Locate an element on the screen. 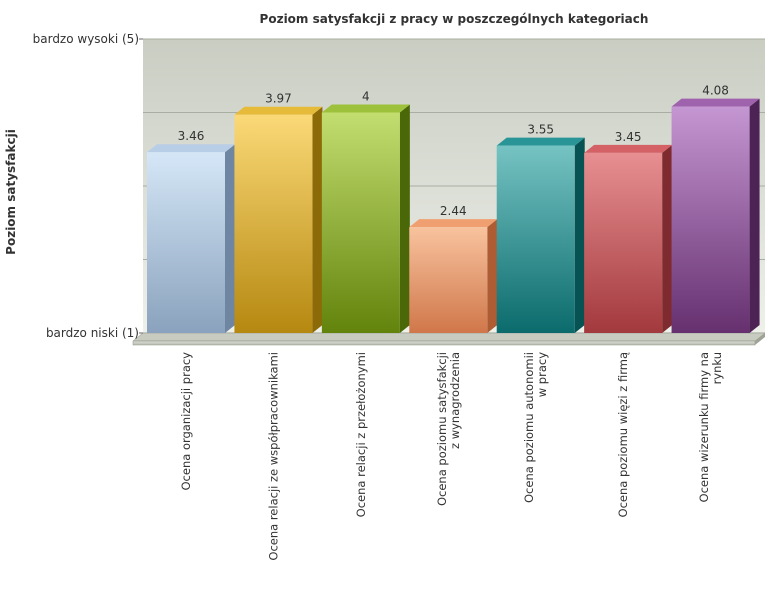  y-axis-ticks: bardzo wysoki (5) bardzo niski (1) is located at coordinates (88, 186).